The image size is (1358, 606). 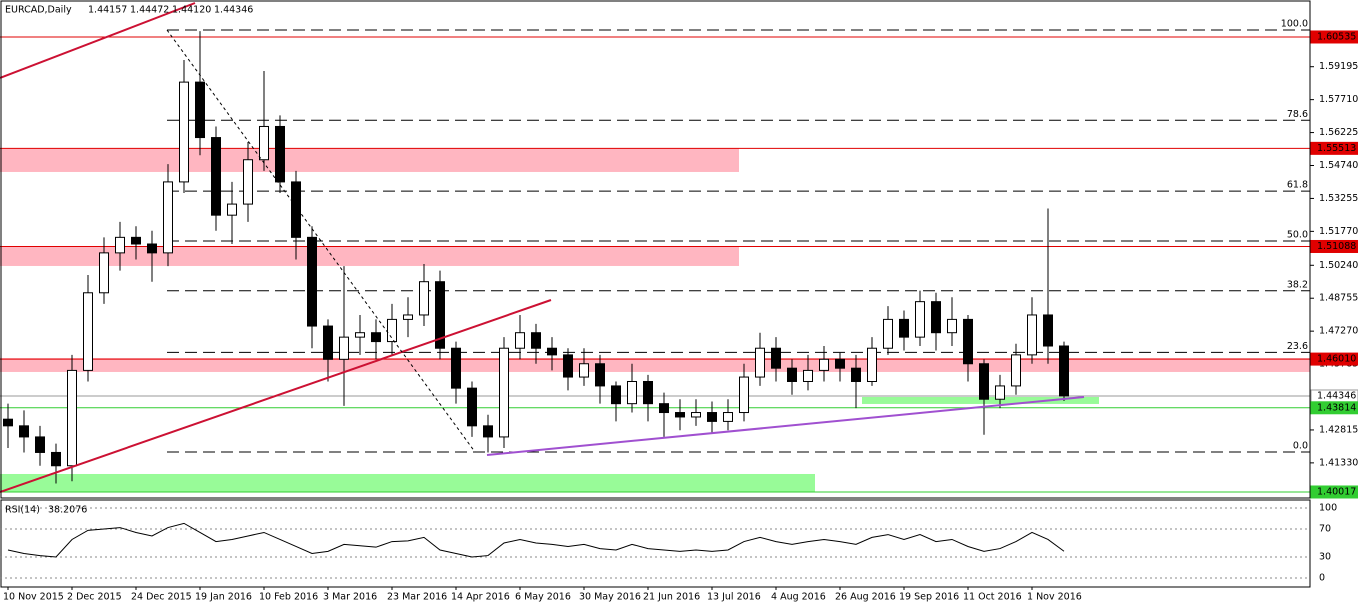 What do you see at coordinates (417, 597) in the screenshot?
I see `x-tick-label: 23 Mar 2016` at bounding box center [417, 597].